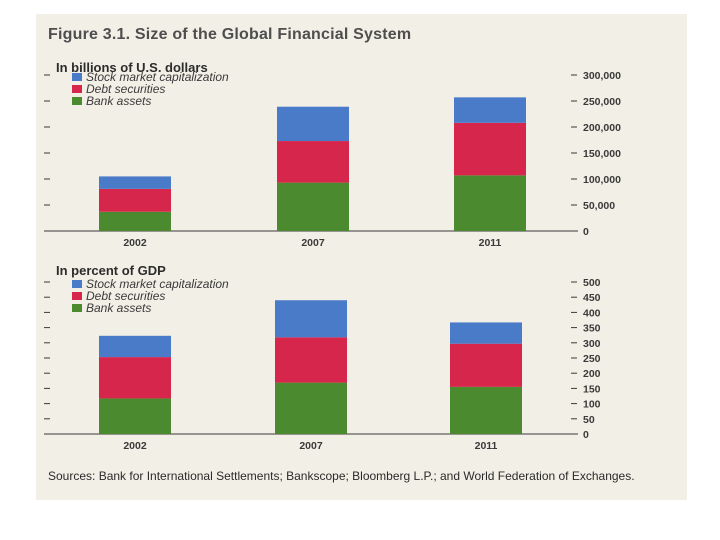 The height and width of the screenshot is (540, 720). I want to click on y-tick-label: 200, so click(592, 374).